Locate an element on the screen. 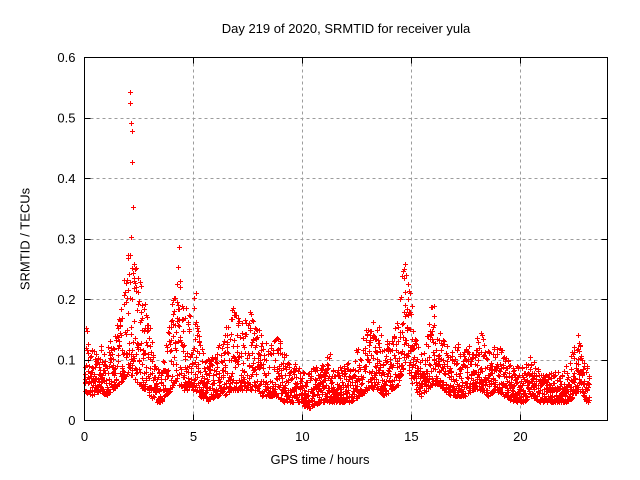 Image resolution: width=640 pixels, height=480 pixels. y-axis-label: SRMTID / TECUs is located at coordinates (25, 239).